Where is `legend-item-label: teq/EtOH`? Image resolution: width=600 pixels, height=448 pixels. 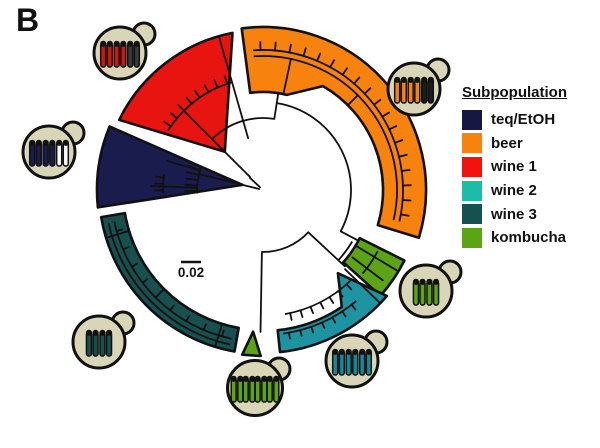
legend-item-label: teq/EtOH is located at coordinates (523, 120).